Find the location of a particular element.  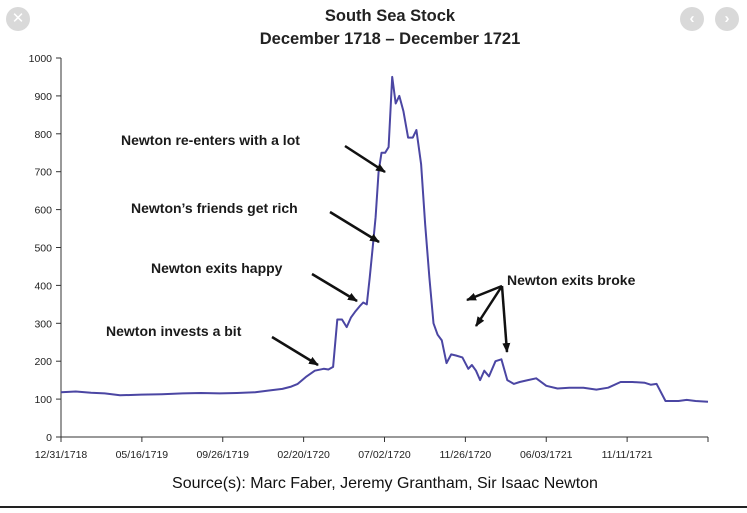

x-tick-label: 09/26/1719 is located at coordinates (222, 455).